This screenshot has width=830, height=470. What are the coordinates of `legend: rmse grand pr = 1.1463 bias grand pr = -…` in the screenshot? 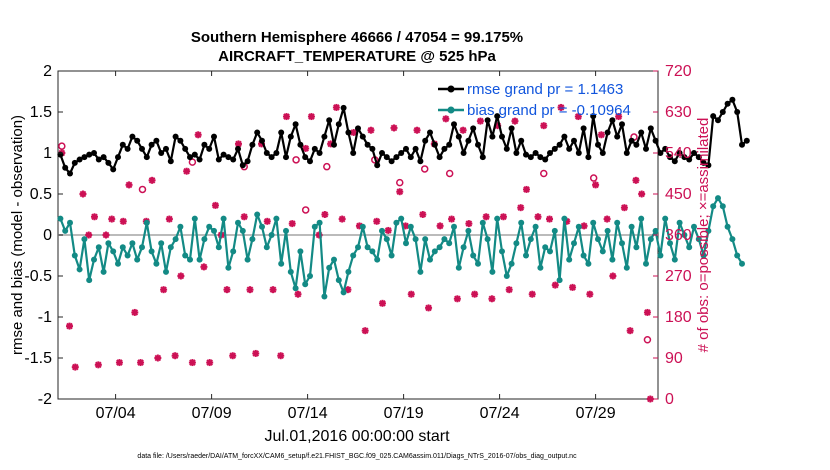 It's located at (534, 100).